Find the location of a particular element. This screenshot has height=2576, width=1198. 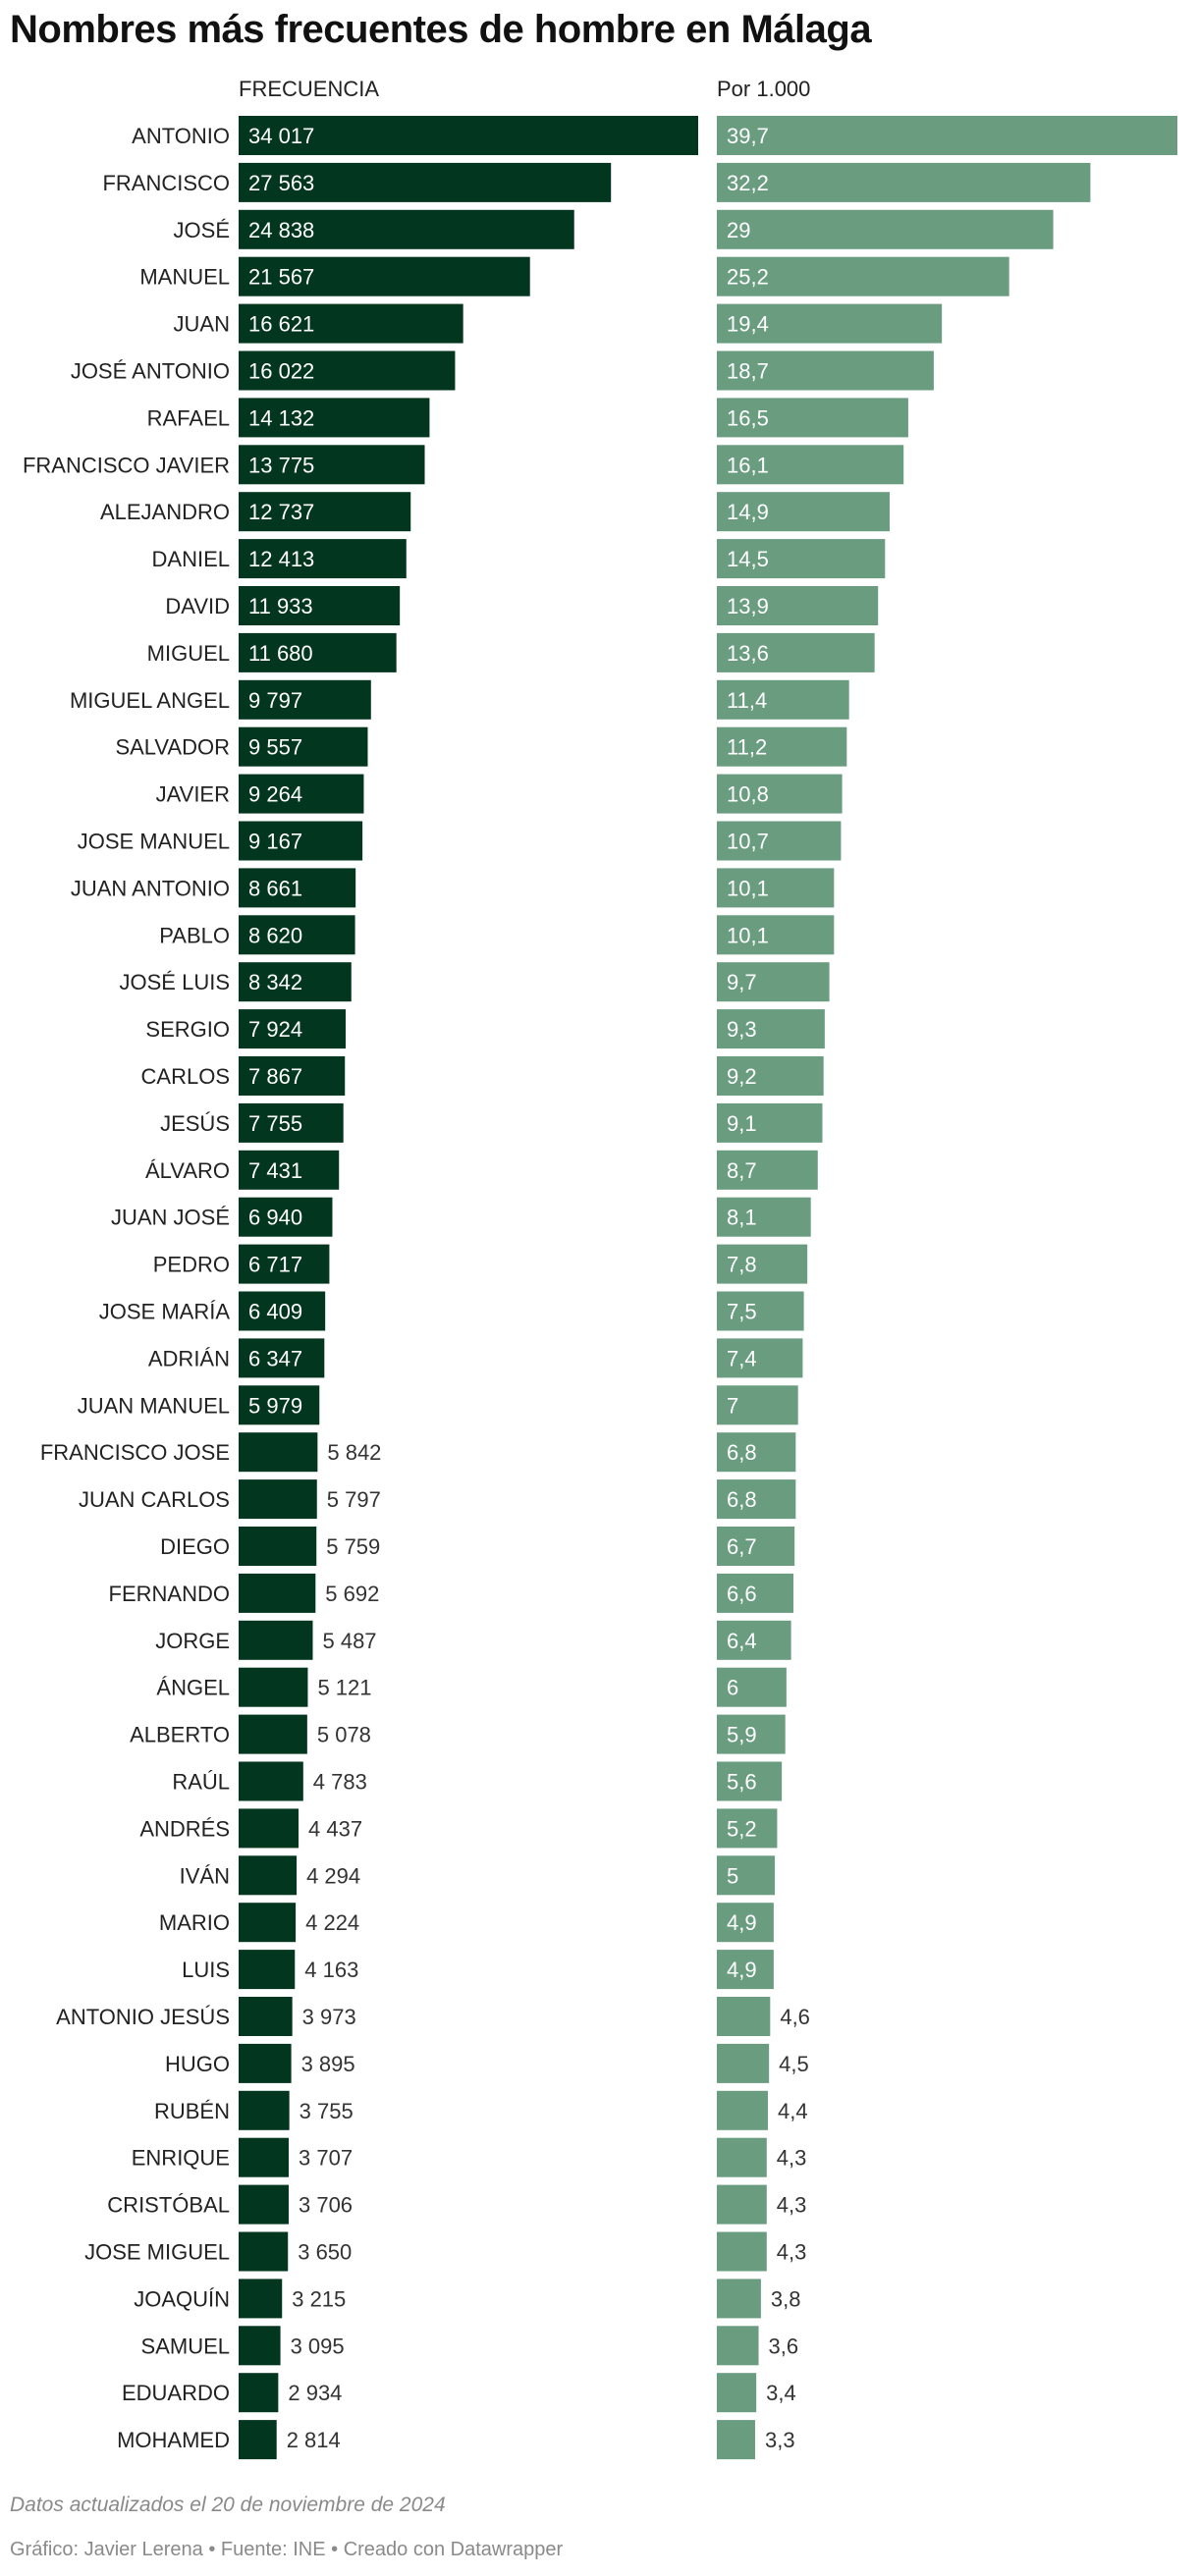

value-label-frecuencia: 7 924 is located at coordinates (275, 1029).